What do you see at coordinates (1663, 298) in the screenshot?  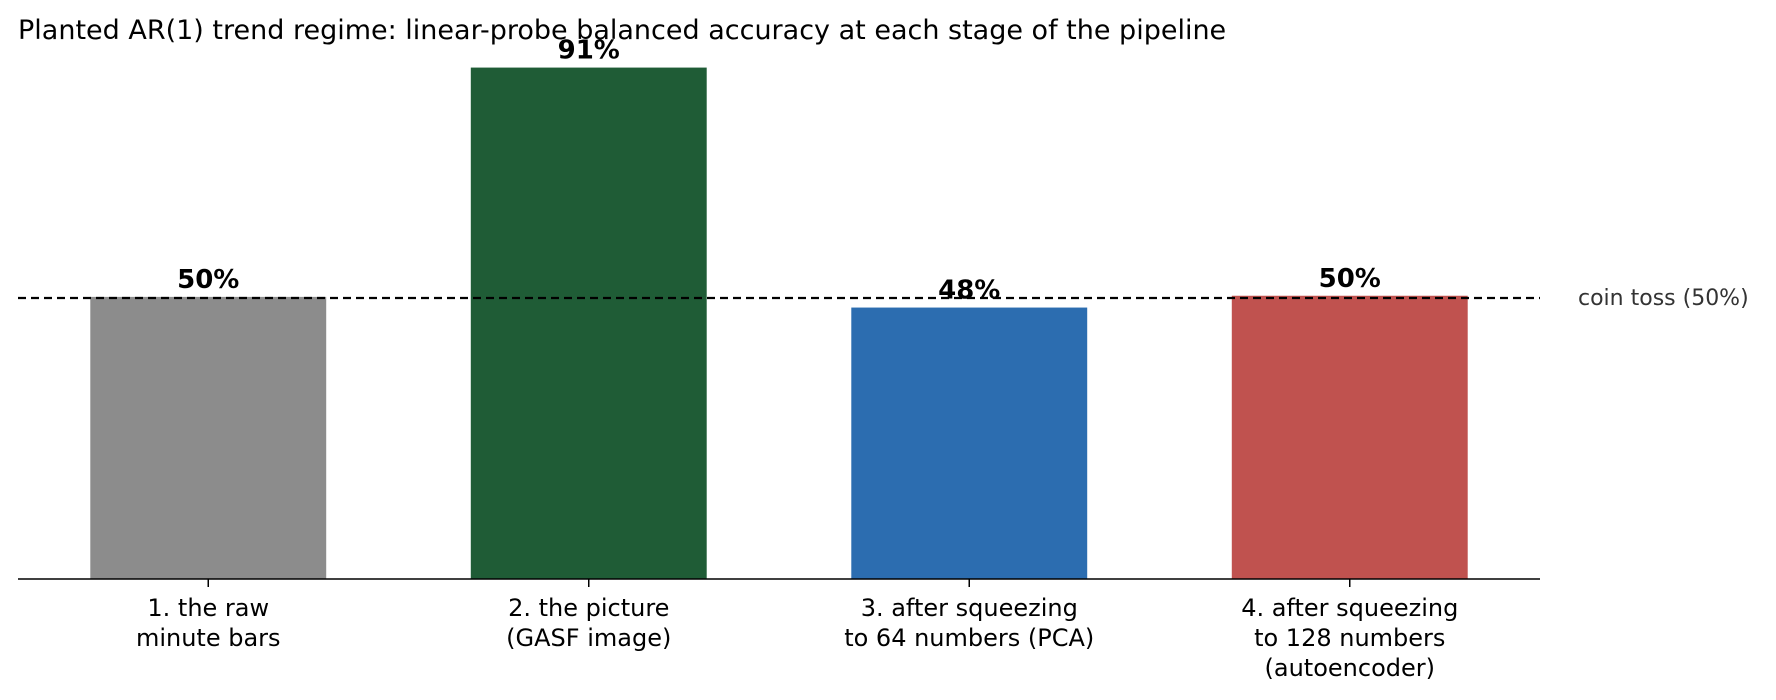 I see `coin-toss-label: coin toss (50%)` at bounding box center [1663, 298].